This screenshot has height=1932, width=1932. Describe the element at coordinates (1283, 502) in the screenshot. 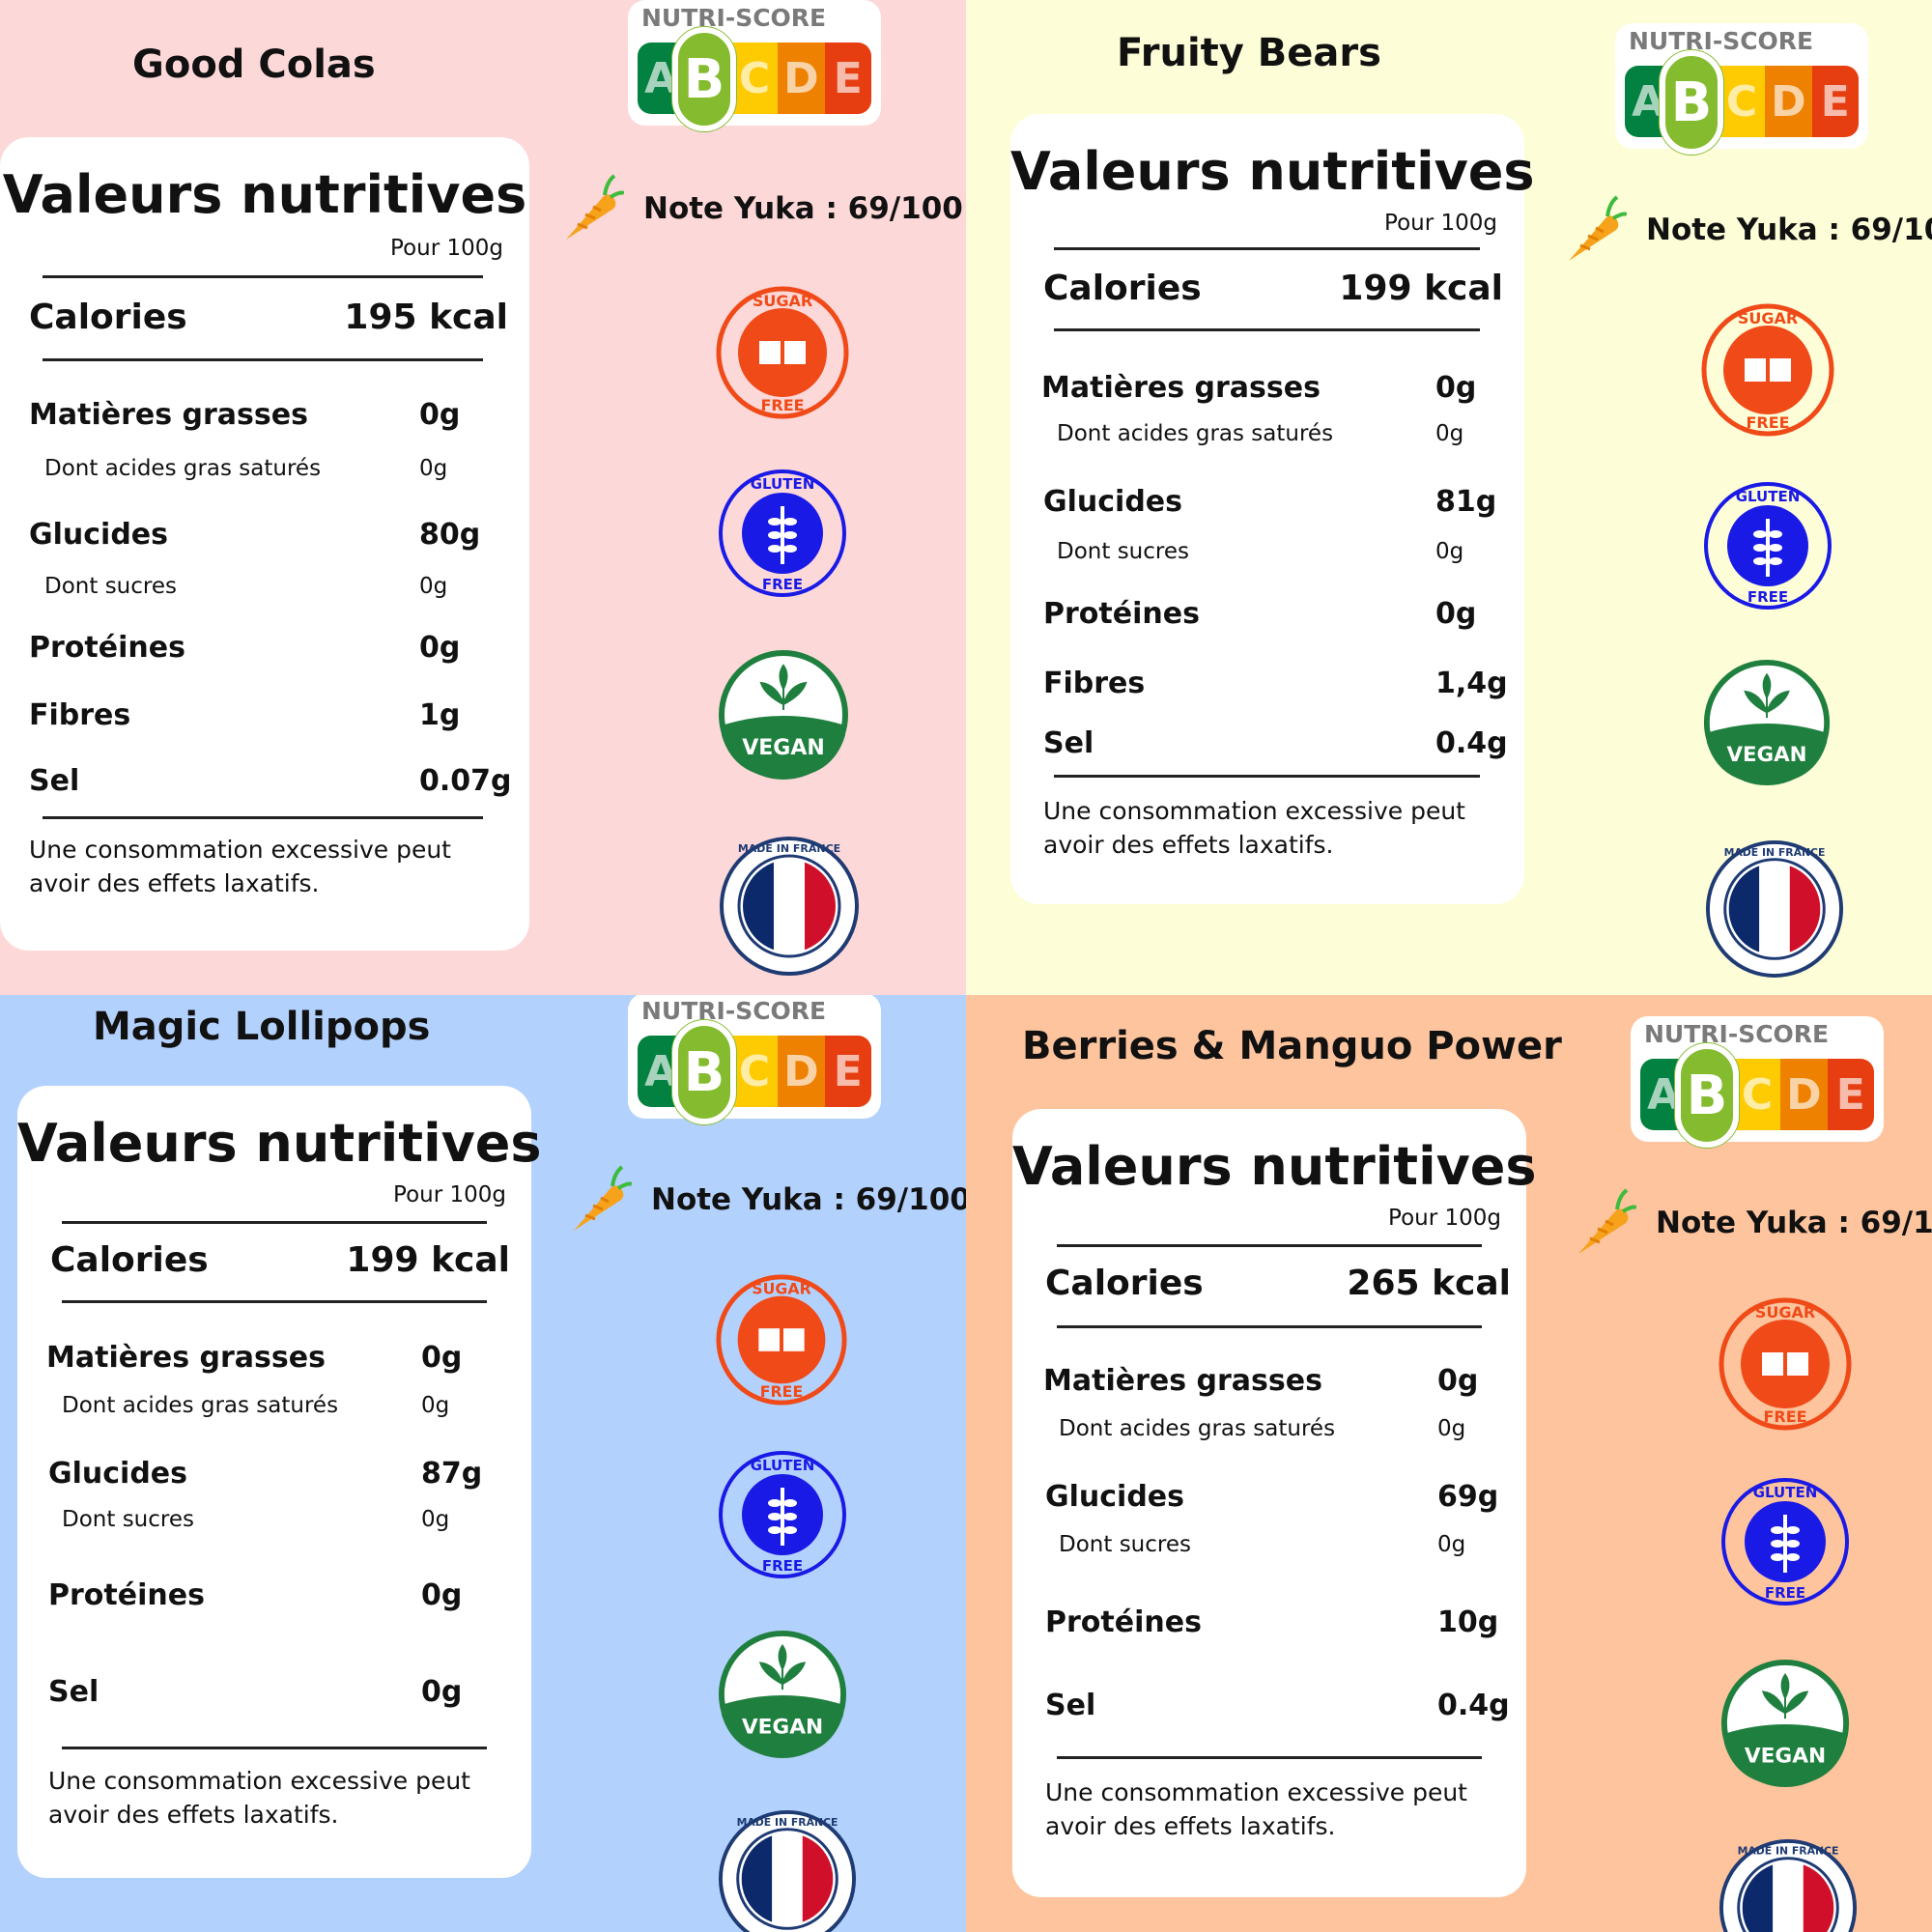

I see `carbs-row: Glucides 81g` at that location.